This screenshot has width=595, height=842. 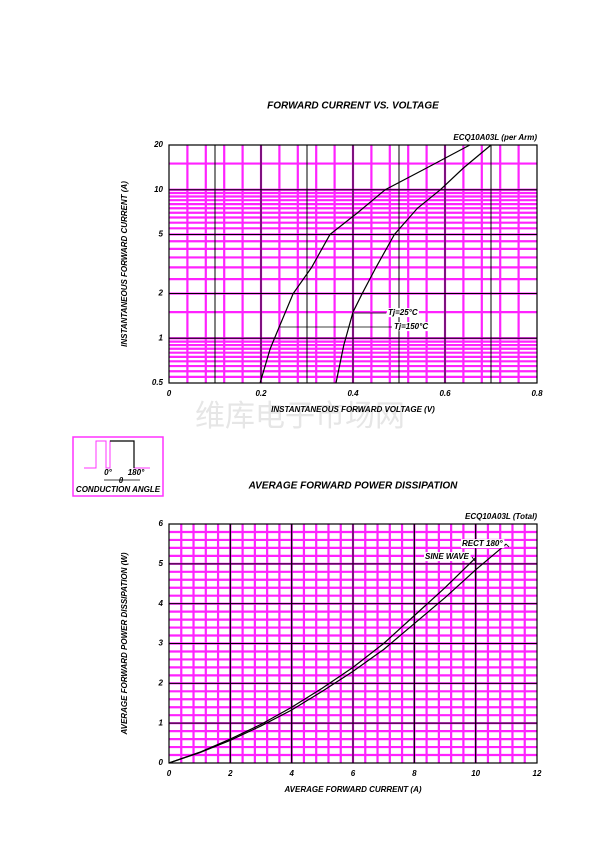 I want to click on x-tick-label: 2, so click(x=230, y=773).